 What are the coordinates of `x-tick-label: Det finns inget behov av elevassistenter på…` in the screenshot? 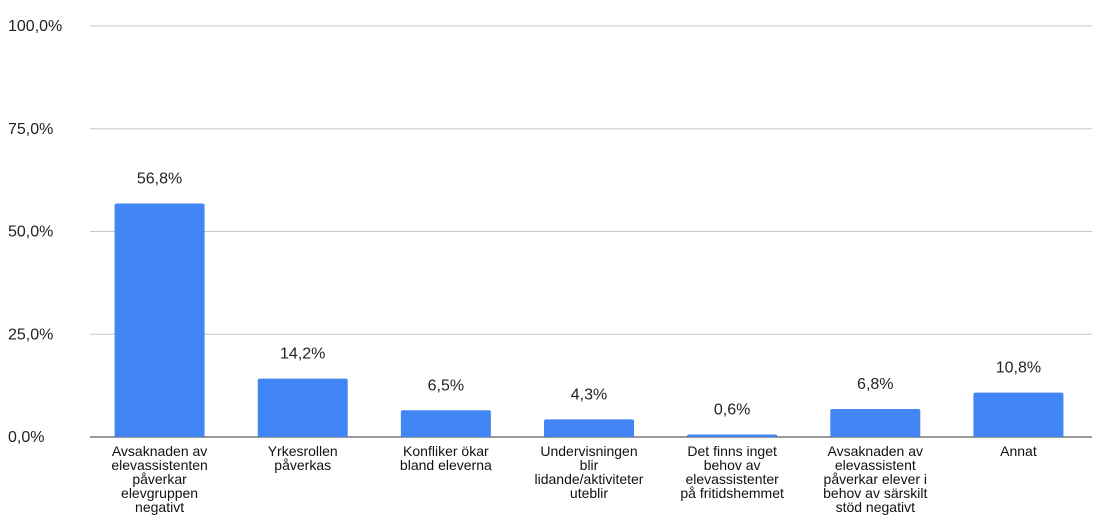 It's located at (732, 472).